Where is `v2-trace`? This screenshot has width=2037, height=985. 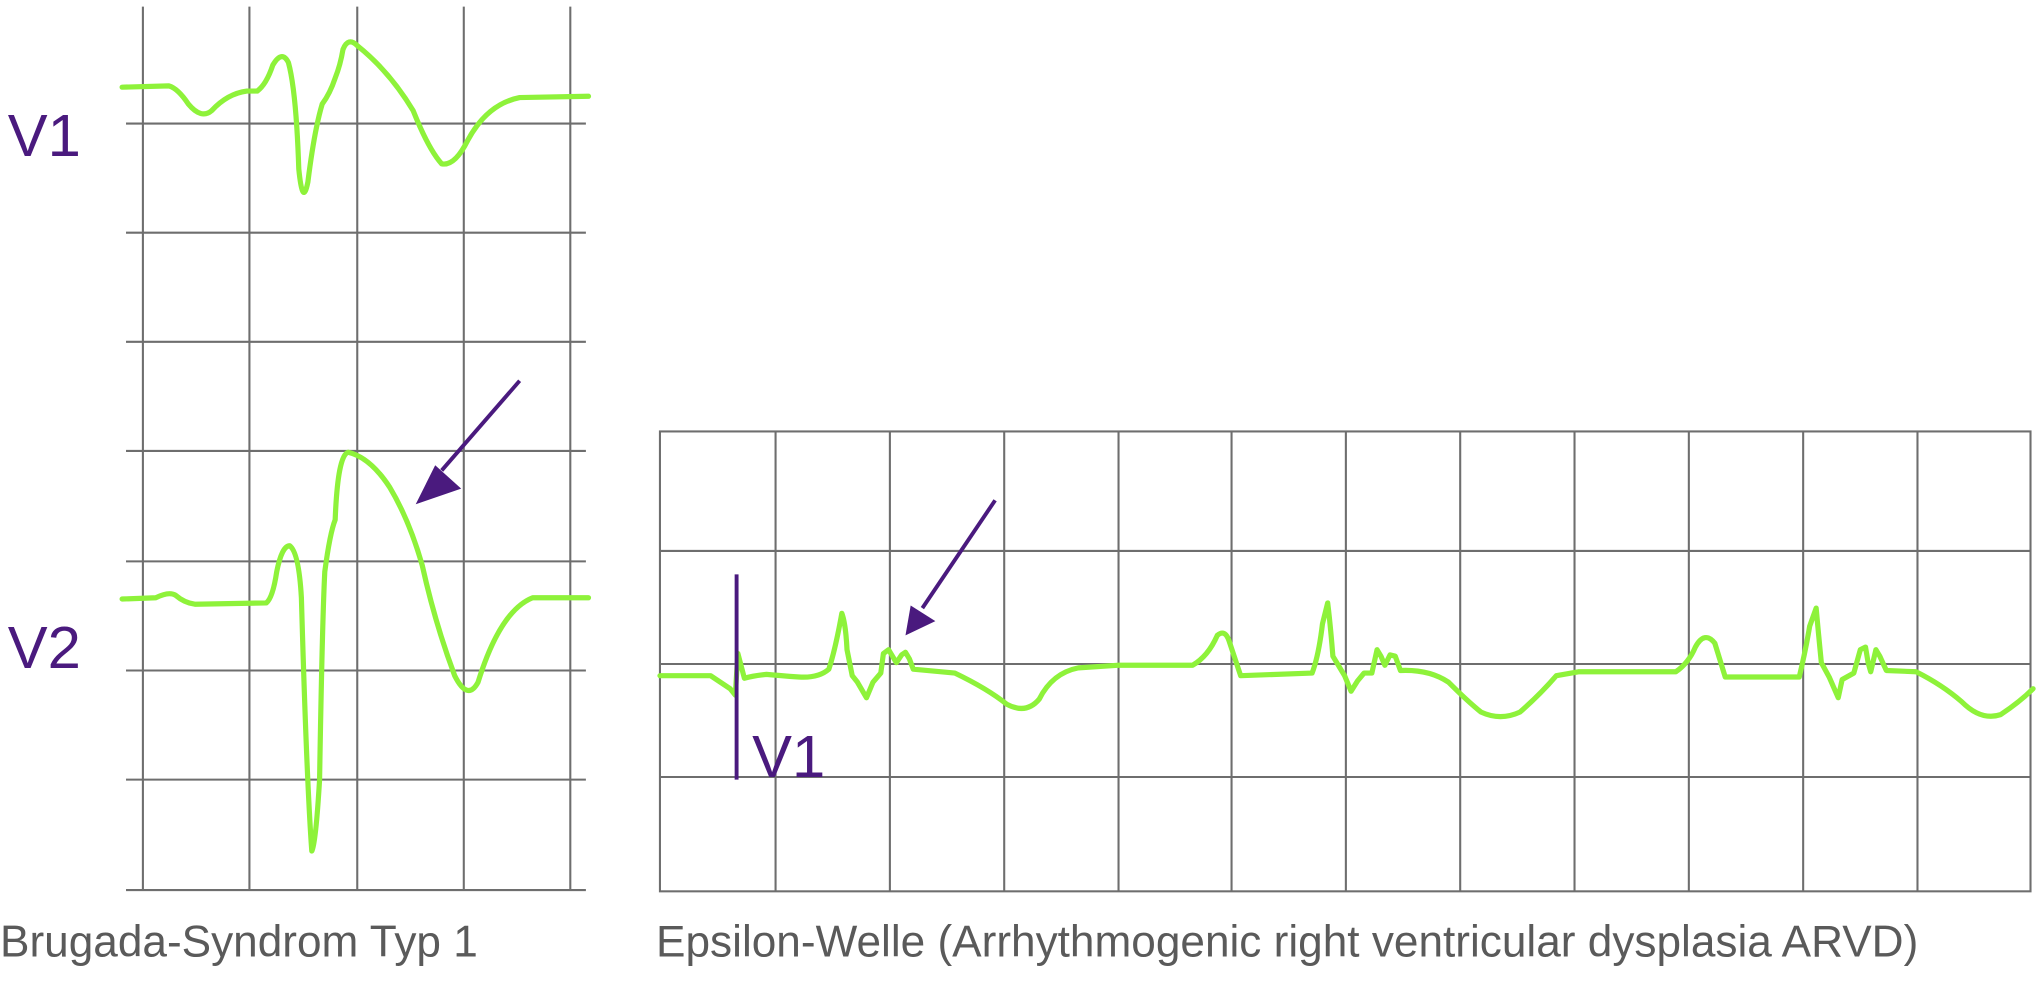 v2-trace is located at coordinates (355, 651).